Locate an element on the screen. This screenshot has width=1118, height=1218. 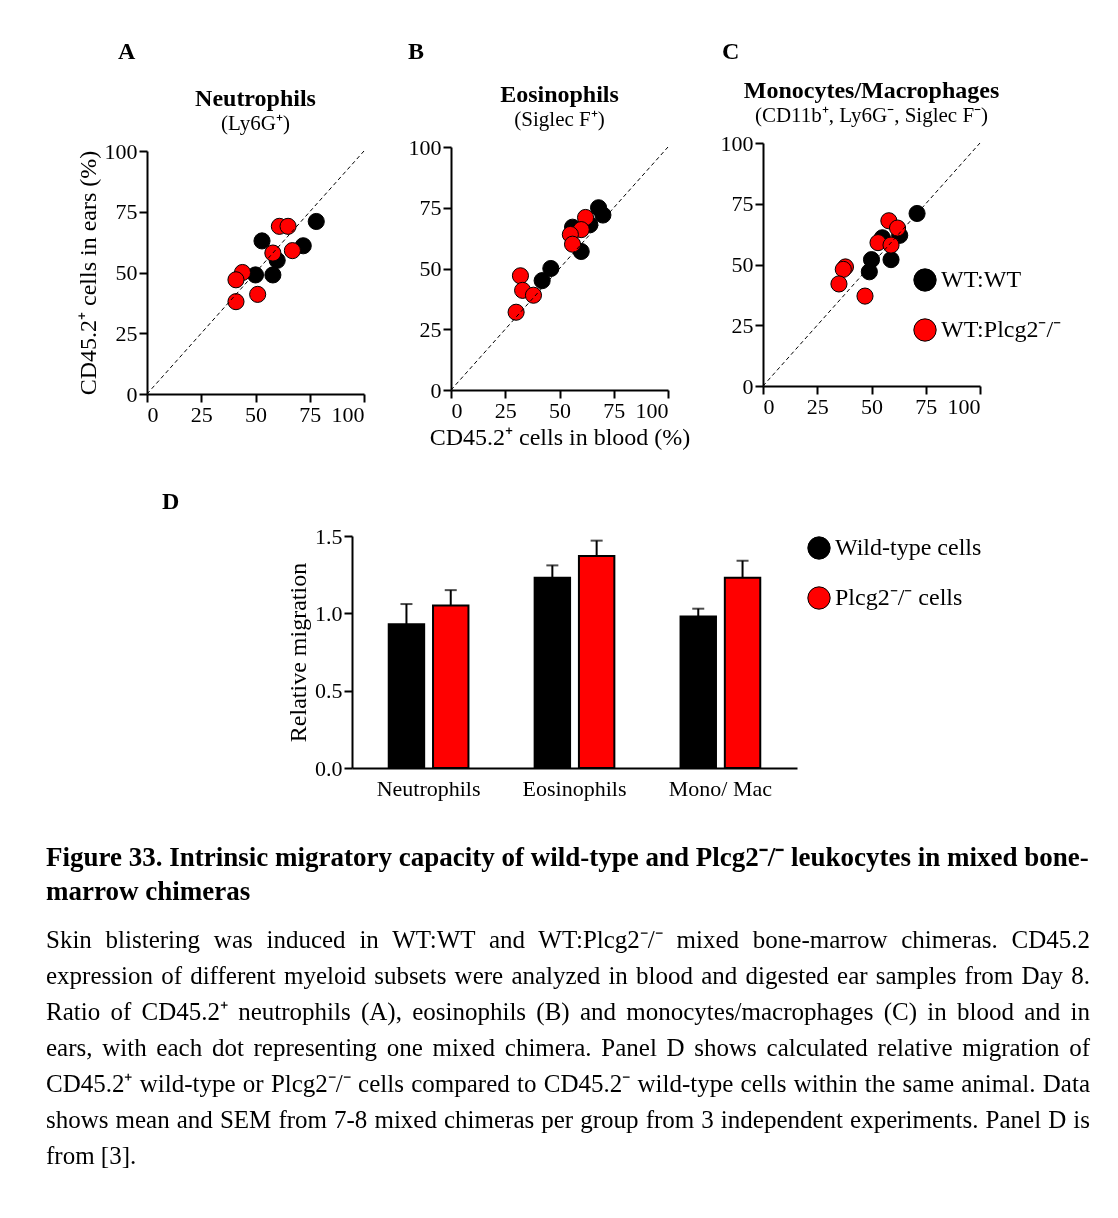
chart-subtitle: (Ly6G⁺) is located at coordinates (255, 123).